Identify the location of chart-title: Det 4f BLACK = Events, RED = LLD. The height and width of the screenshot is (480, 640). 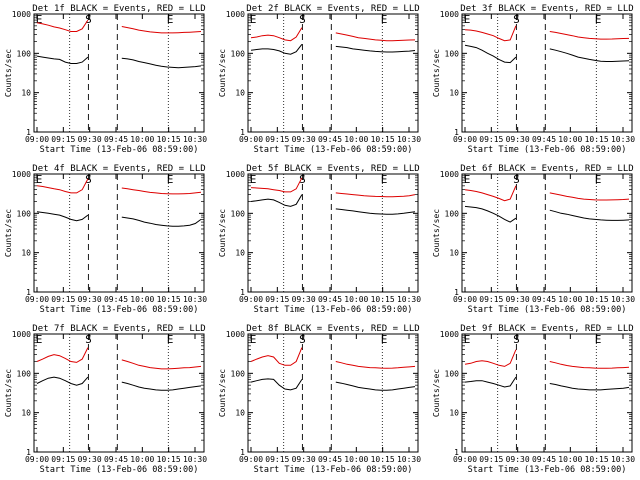
(118, 169).